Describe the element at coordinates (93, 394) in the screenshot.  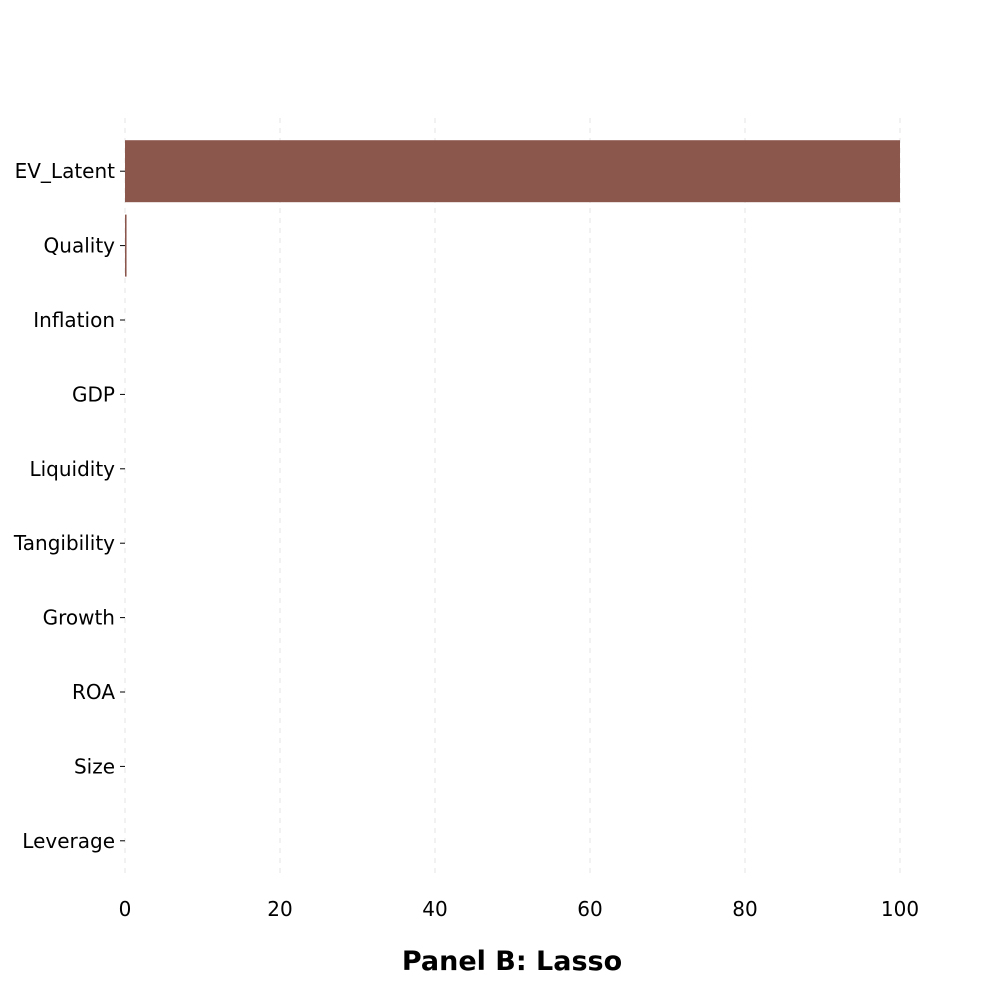
I see `y-tick-label: GDP` at that location.